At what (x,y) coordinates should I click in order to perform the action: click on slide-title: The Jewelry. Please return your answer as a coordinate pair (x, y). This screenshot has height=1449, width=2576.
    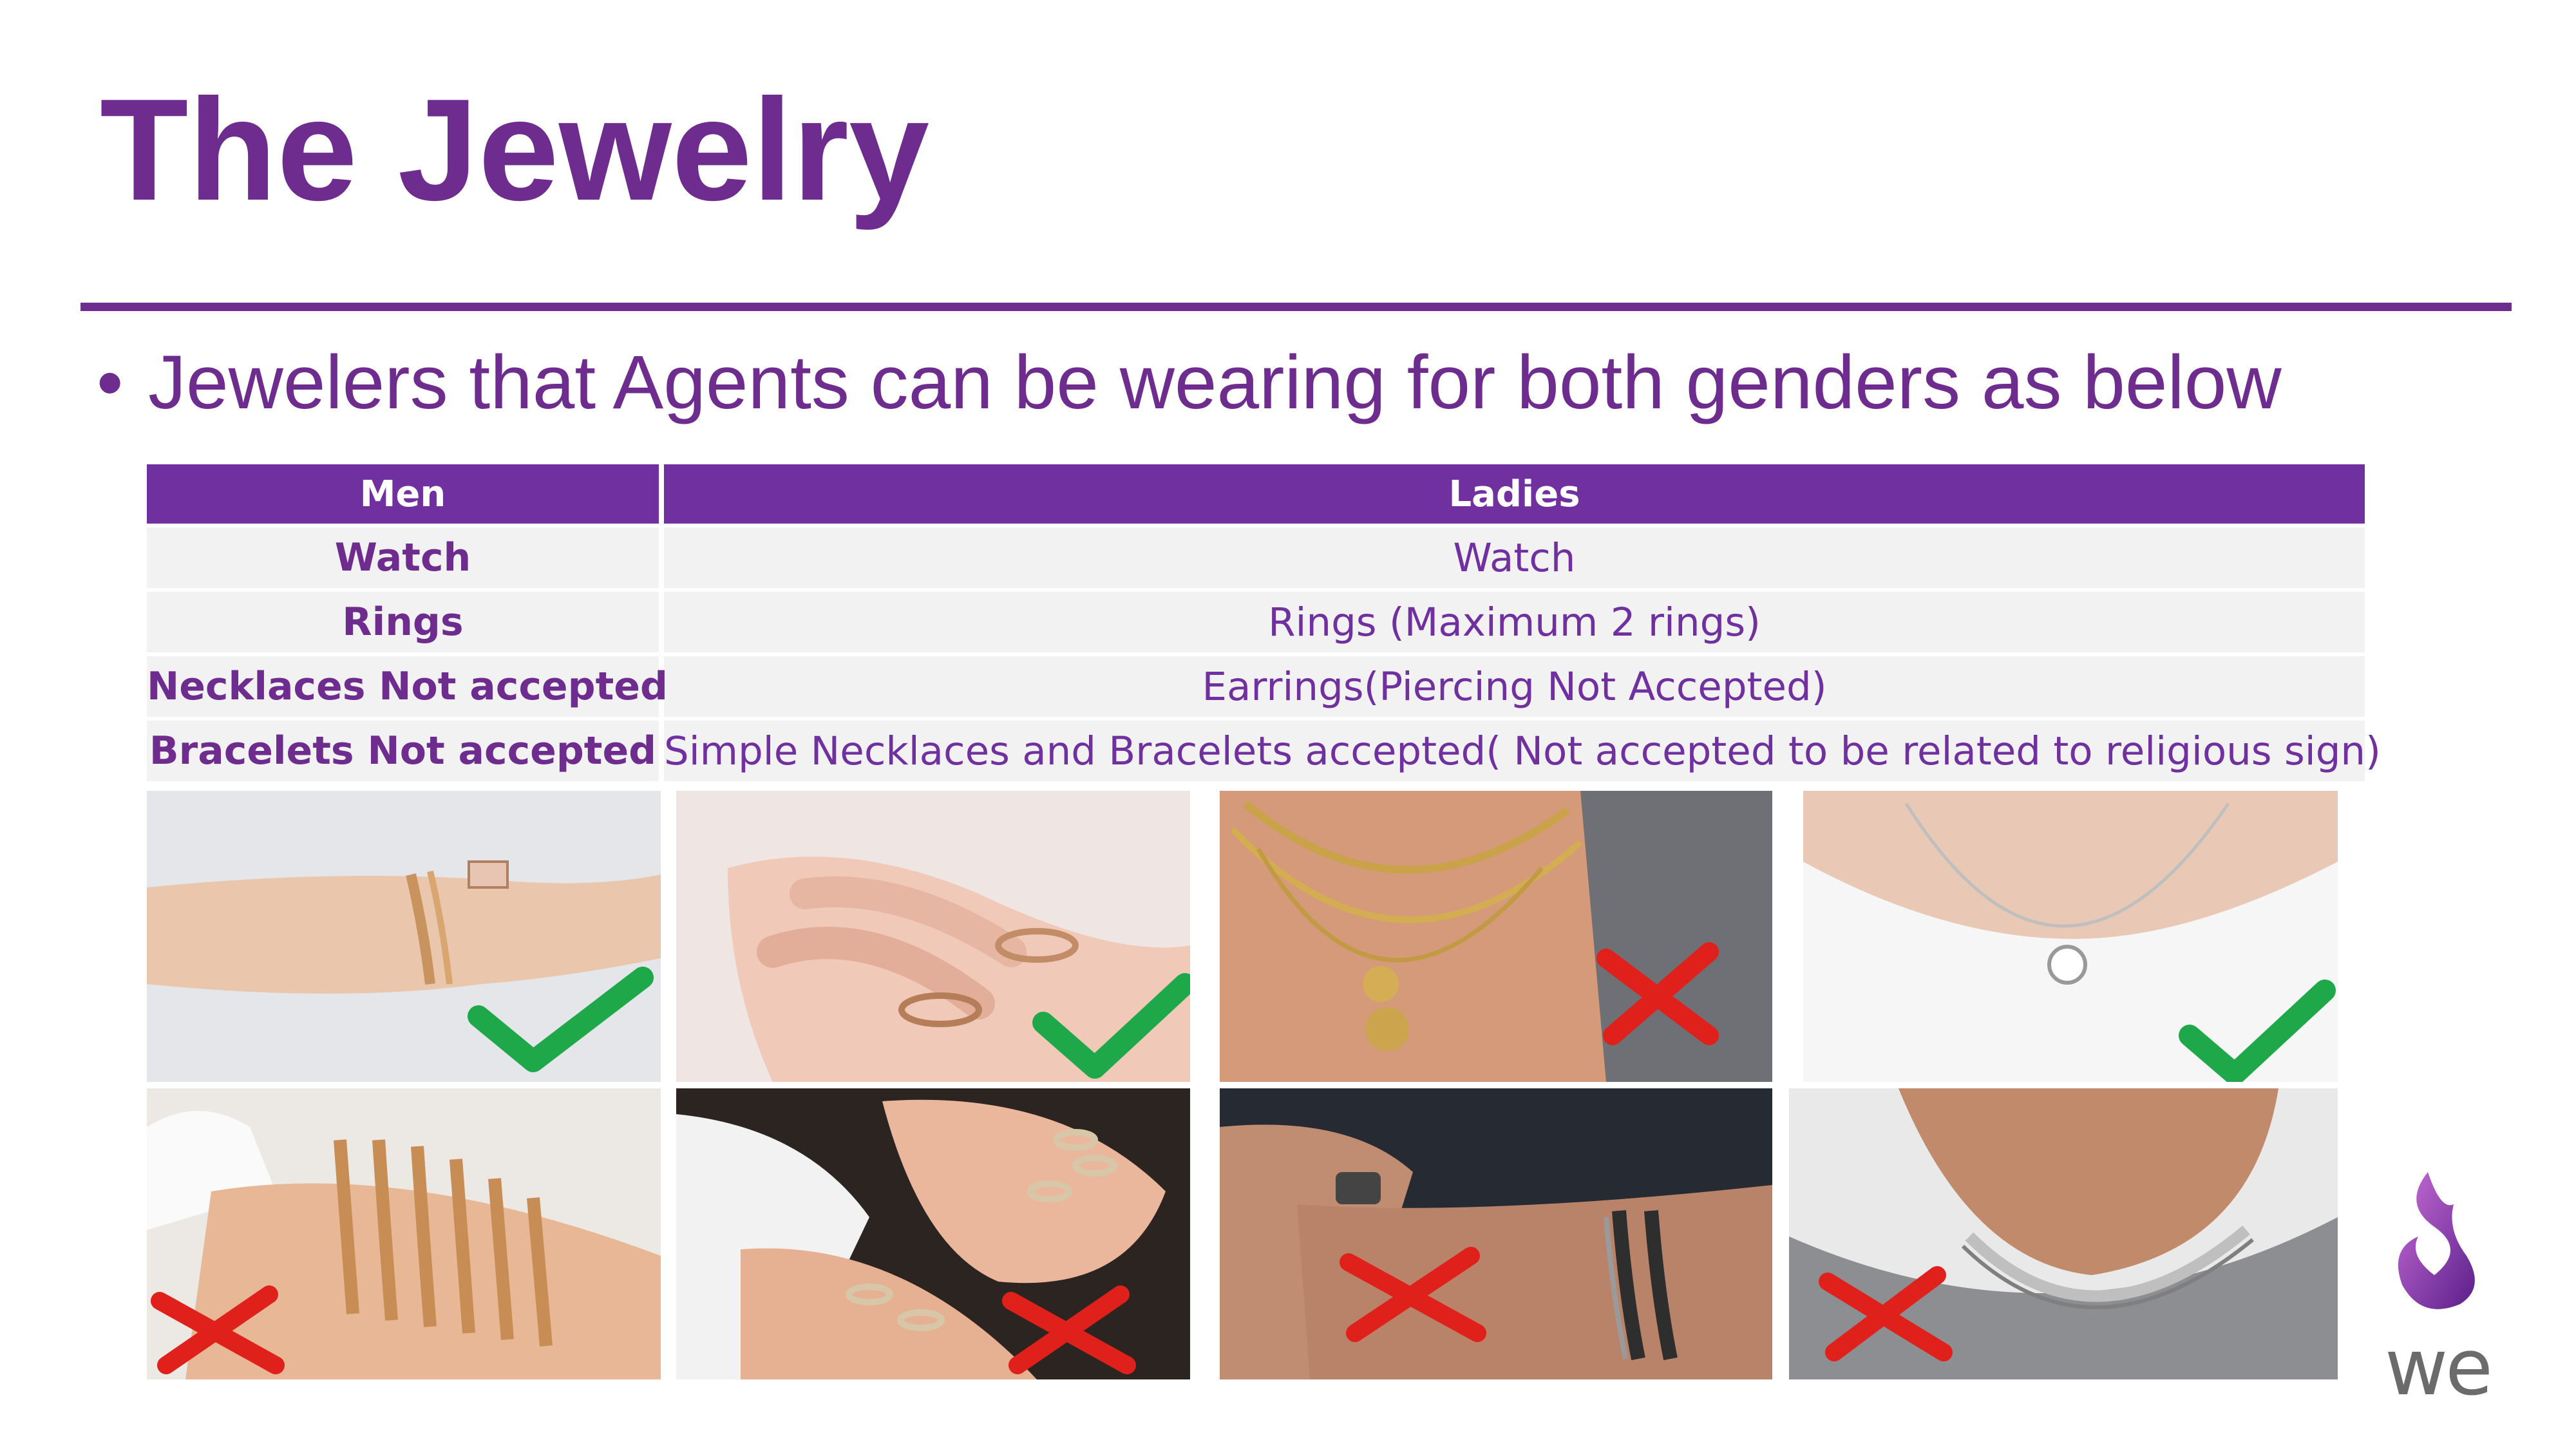
    Looking at the image, I should click on (515, 149).